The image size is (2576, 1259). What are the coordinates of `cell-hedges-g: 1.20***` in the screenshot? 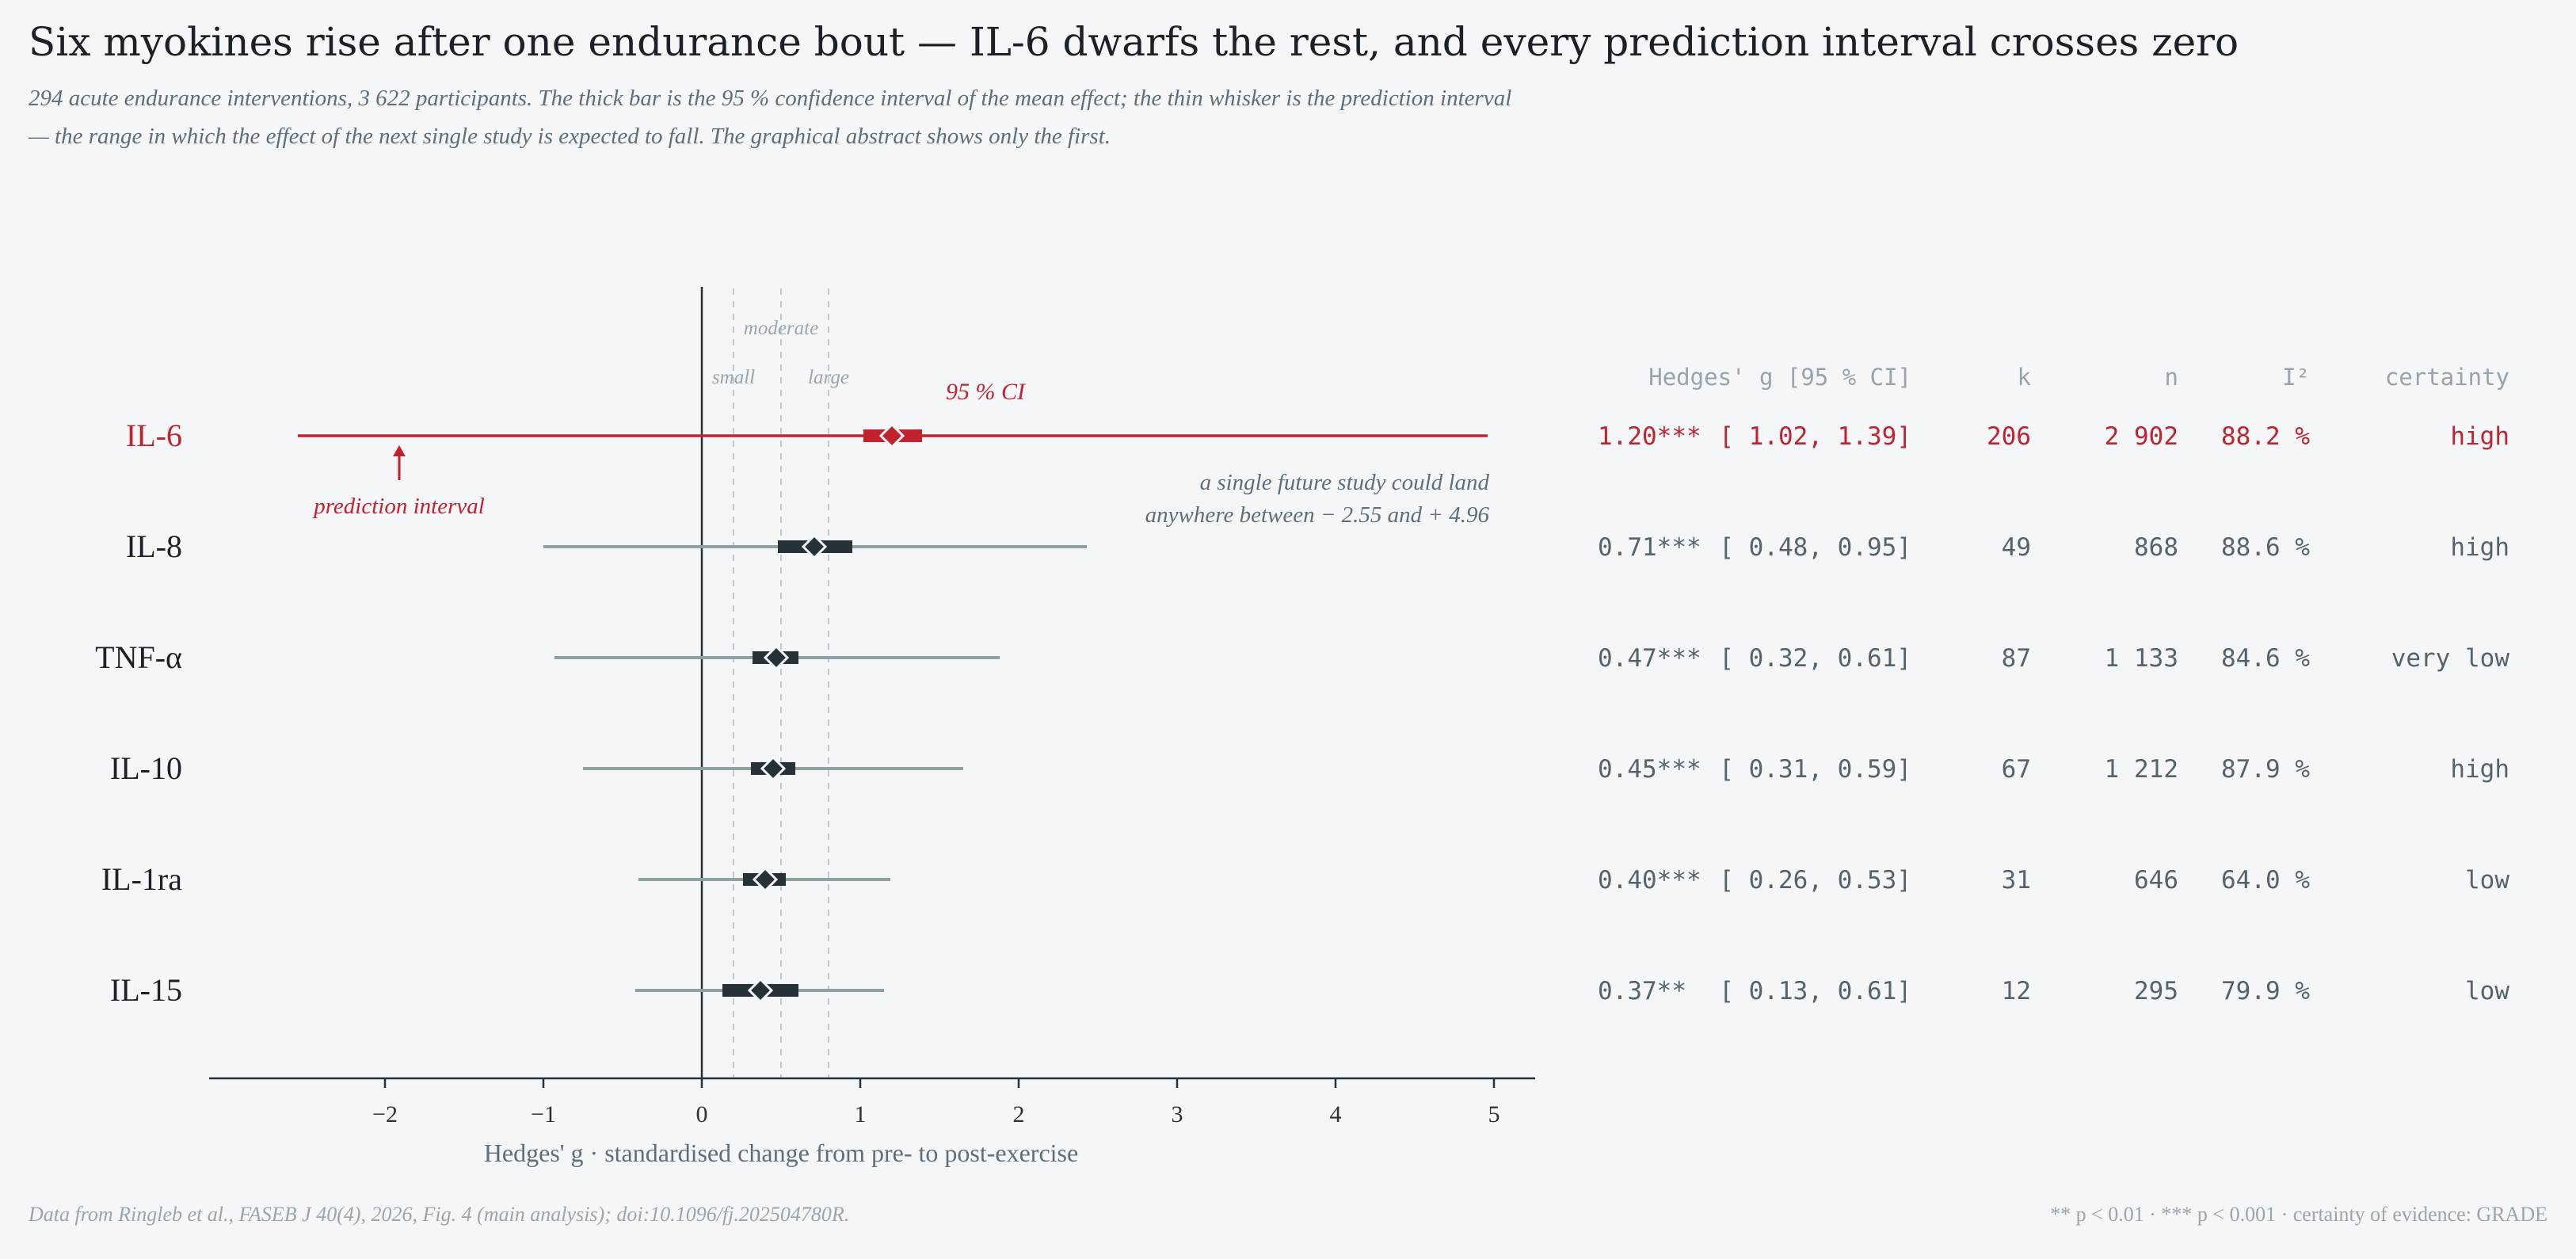 It's located at (1650, 436).